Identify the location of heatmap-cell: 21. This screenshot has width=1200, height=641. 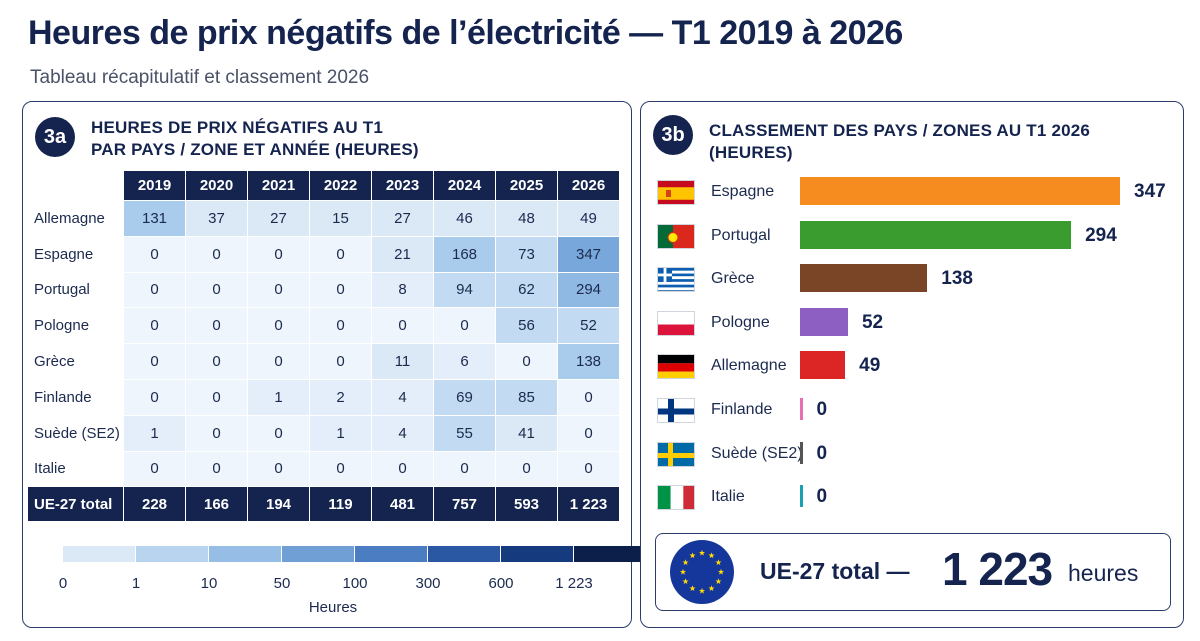
(402, 254).